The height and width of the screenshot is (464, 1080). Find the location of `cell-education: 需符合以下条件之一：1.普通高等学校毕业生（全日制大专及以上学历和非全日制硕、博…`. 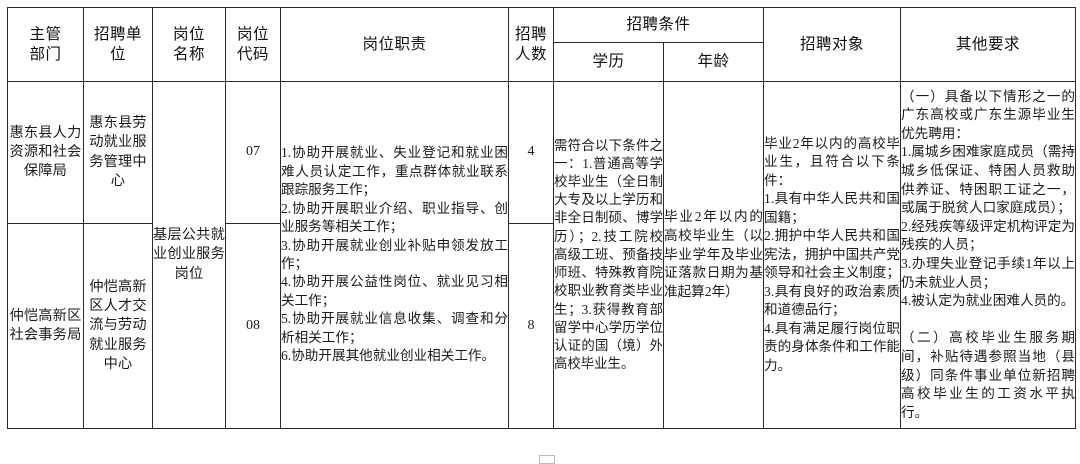

cell-education: 需符合以下条件之一：1.普通高等学校毕业生（全日制大专及以上学历和非全日制硕、博… is located at coordinates (608, 255).